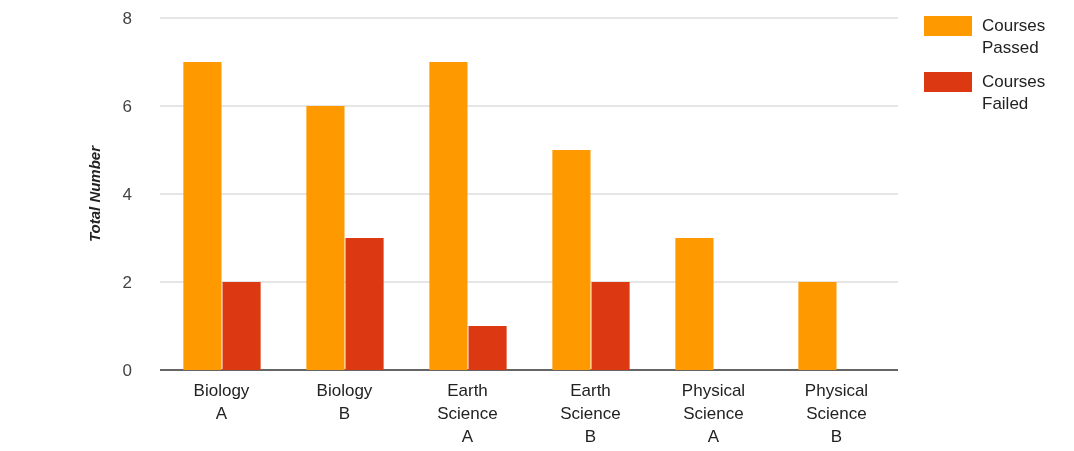 The height and width of the screenshot is (451, 1074). Describe the element at coordinates (221, 402) in the screenshot. I see `x-tick-label: Biology A` at that location.